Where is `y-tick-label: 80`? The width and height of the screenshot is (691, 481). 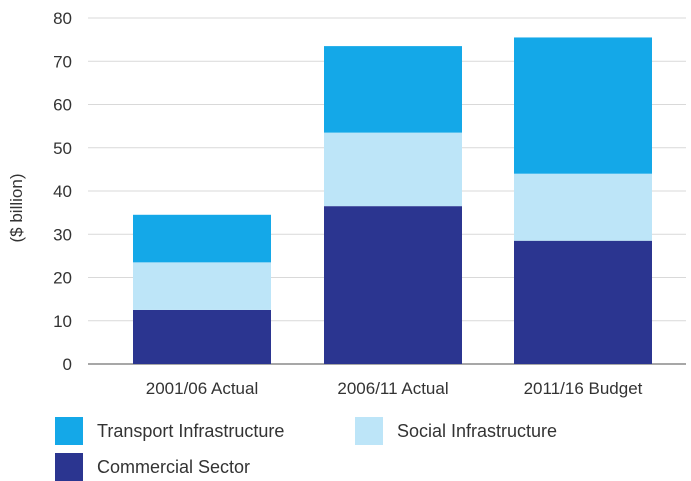
y-tick-label: 80 is located at coordinates (62, 18).